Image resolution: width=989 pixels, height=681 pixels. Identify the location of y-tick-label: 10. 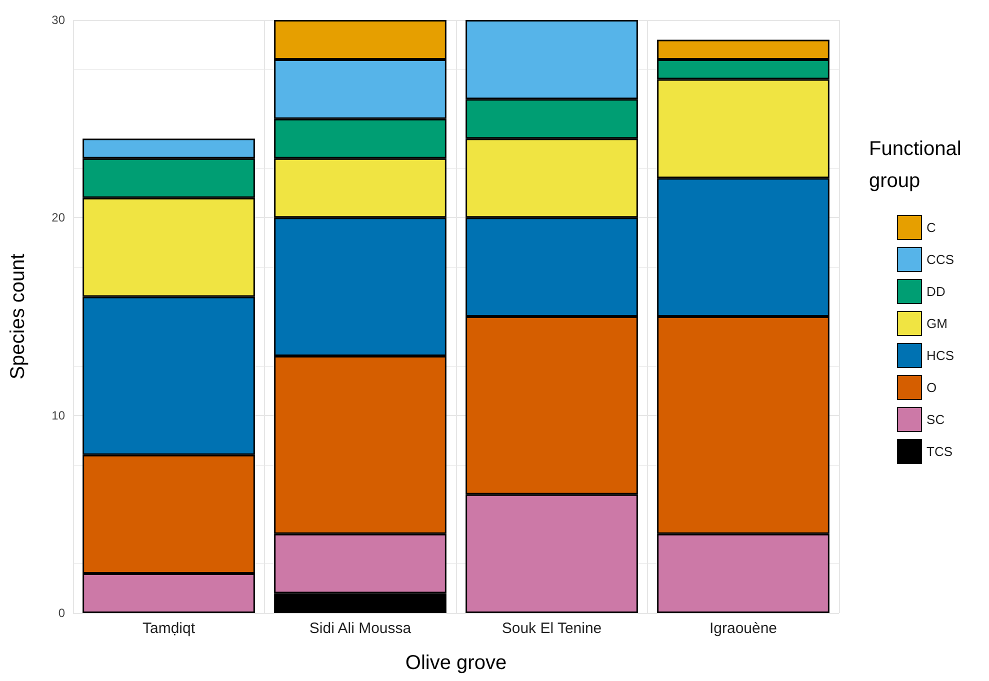
(59, 415).